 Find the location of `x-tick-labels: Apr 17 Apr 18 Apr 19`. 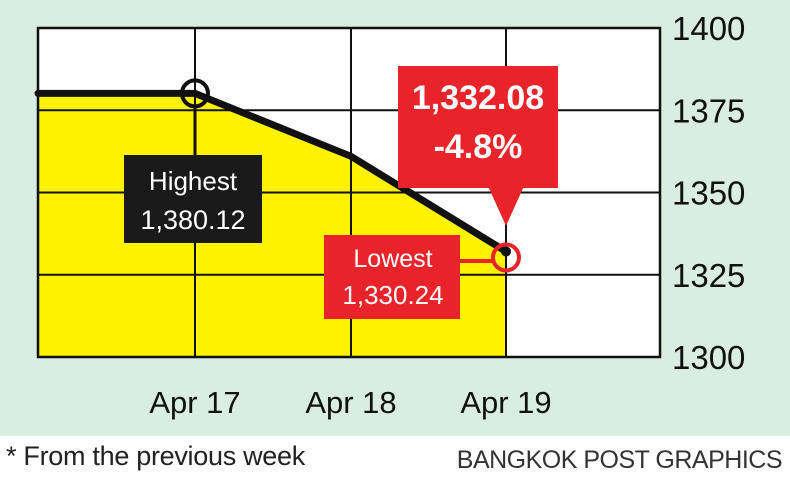

x-tick-labels: Apr 17 Apr 18 Apr 19 is located at coordinates (350, 402).